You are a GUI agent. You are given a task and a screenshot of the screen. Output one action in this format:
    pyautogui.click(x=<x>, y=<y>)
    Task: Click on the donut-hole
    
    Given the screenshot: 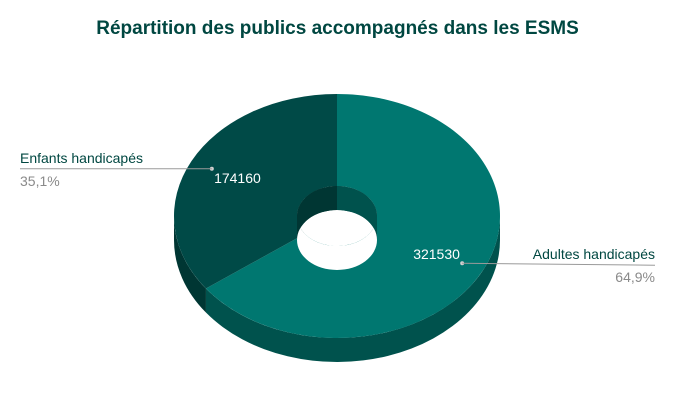 What is the action you would take?
    pyautogui.click(x=337, y=228)
    